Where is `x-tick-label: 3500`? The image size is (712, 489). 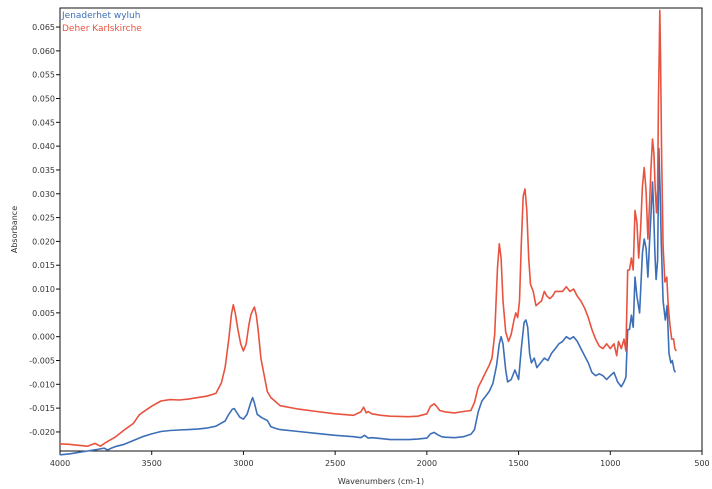 x-tick-label: 3500 is located at coordinates (152, 463).